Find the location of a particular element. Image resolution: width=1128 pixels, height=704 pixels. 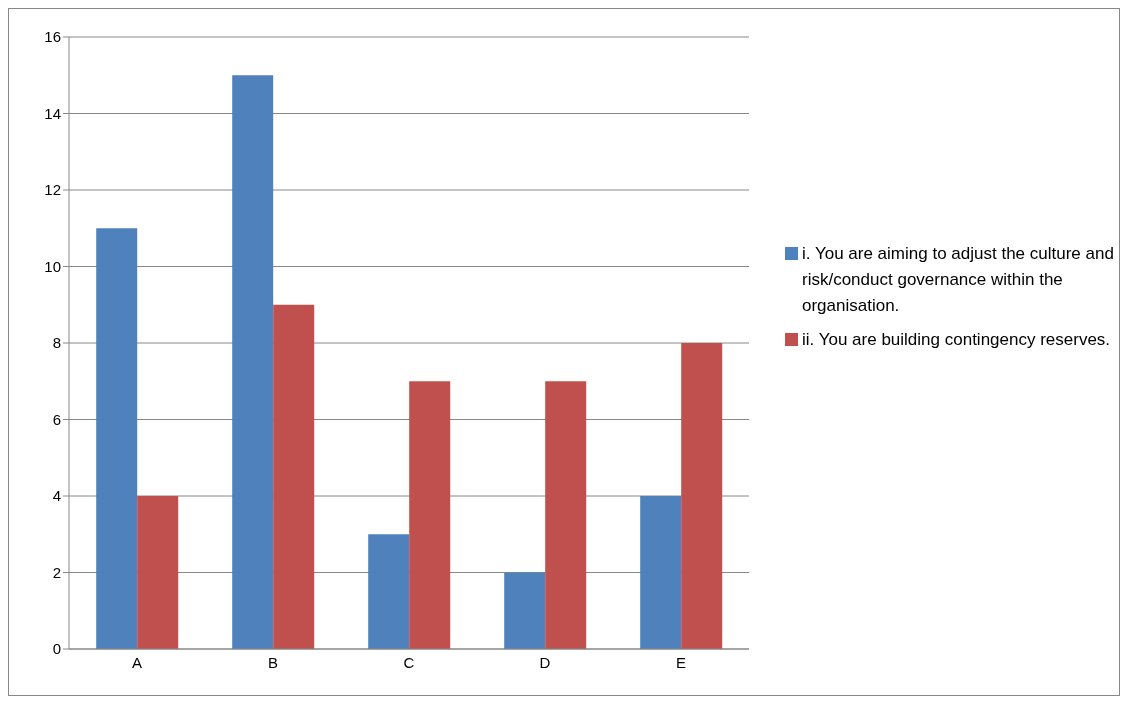

legend-label: i. You are aiming to adjust the culture and risk/conduct governance within the organisation. is located at coordinates (958, 280).